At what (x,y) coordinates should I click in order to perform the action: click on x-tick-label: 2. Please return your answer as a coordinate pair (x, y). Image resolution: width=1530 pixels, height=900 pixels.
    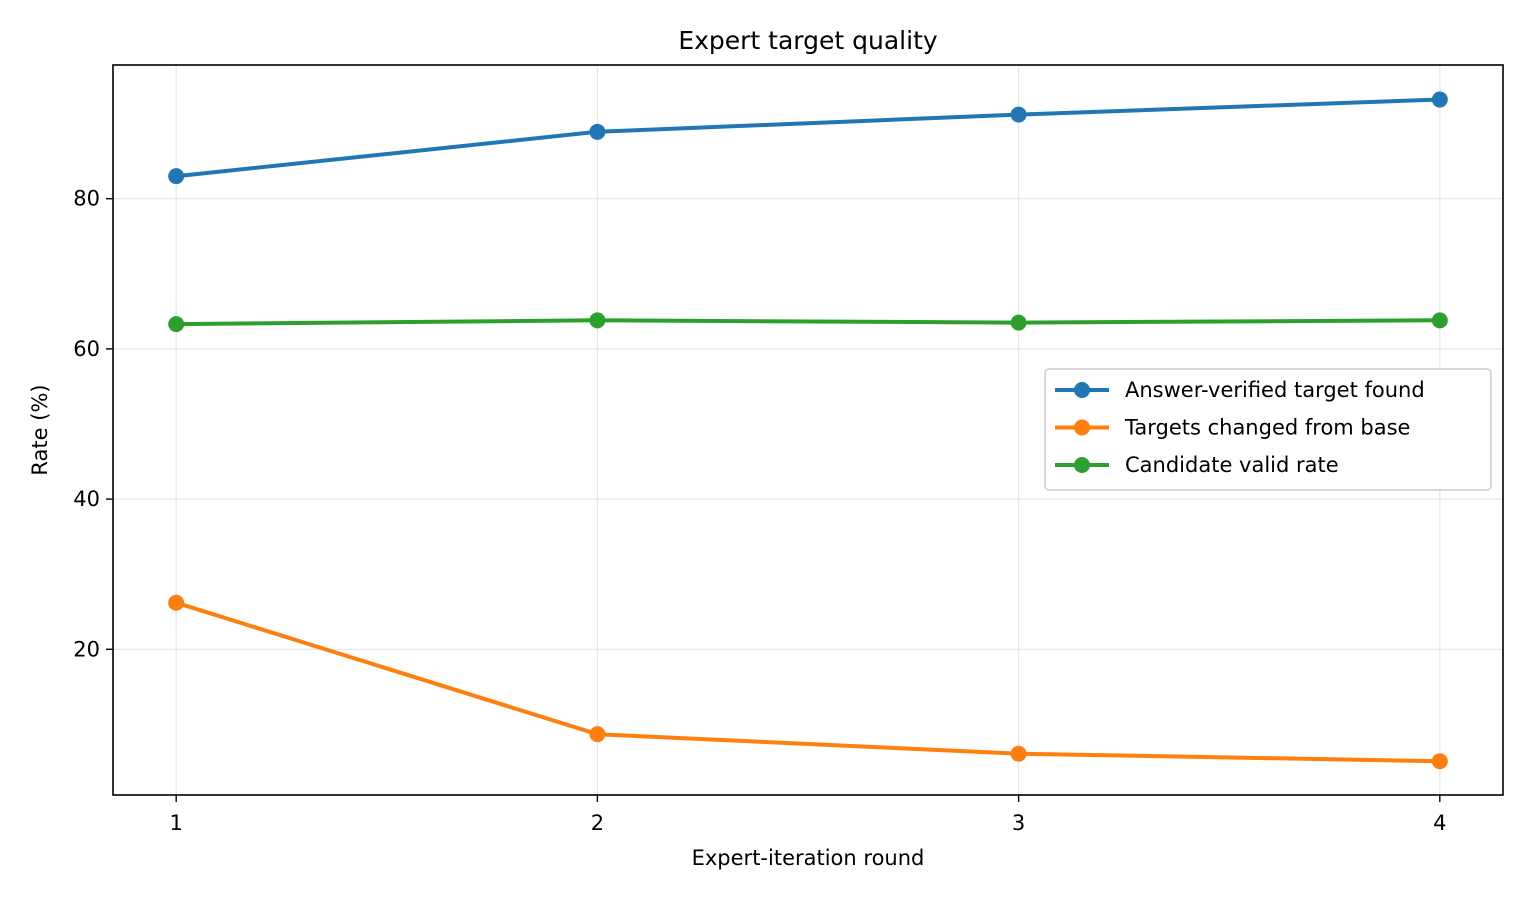
    Looking at the image, I should click on (597, 823).